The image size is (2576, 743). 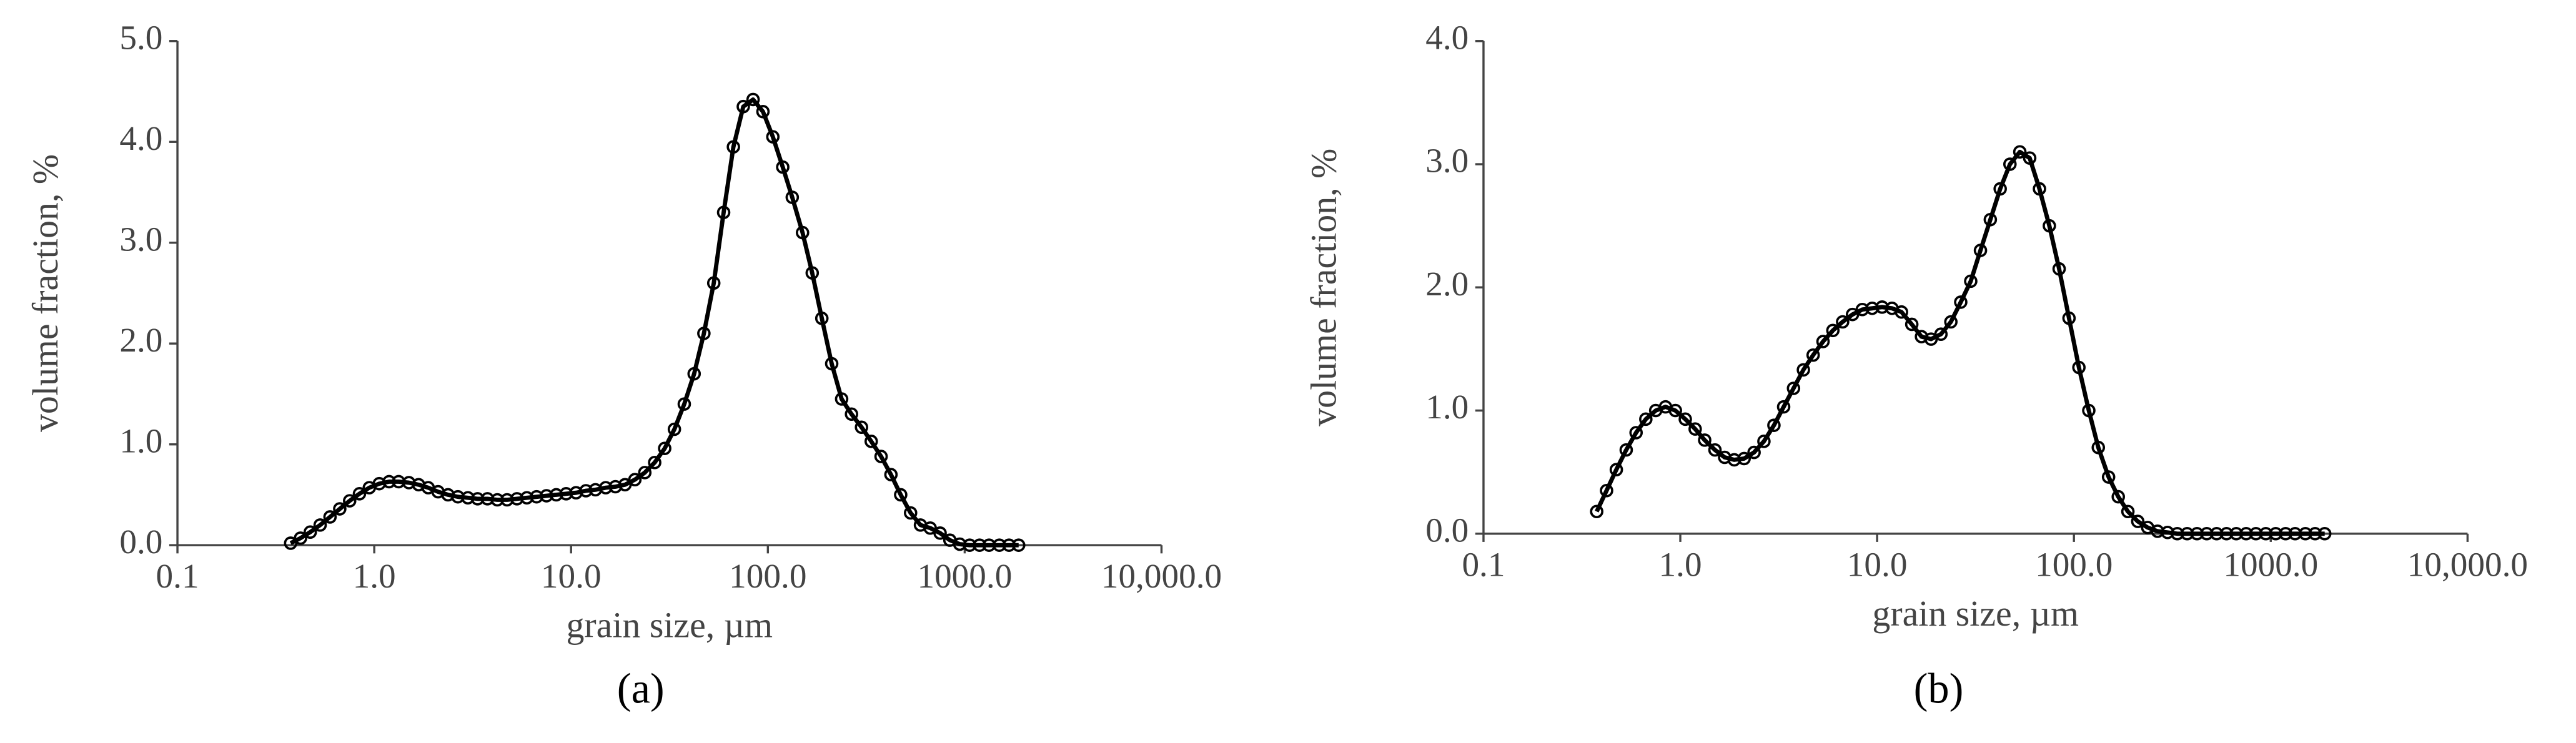 What do you see at coordinates (1960, 342) in the screenshot?
I see `data-line` at bounding box center [1960, 342].